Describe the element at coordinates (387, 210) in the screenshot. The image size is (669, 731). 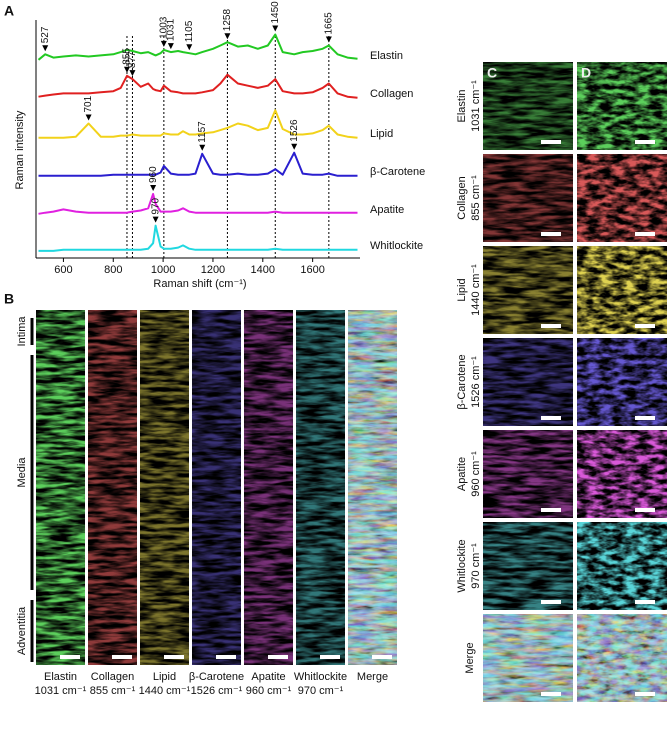
I see `series-label: Apatite` at that location.